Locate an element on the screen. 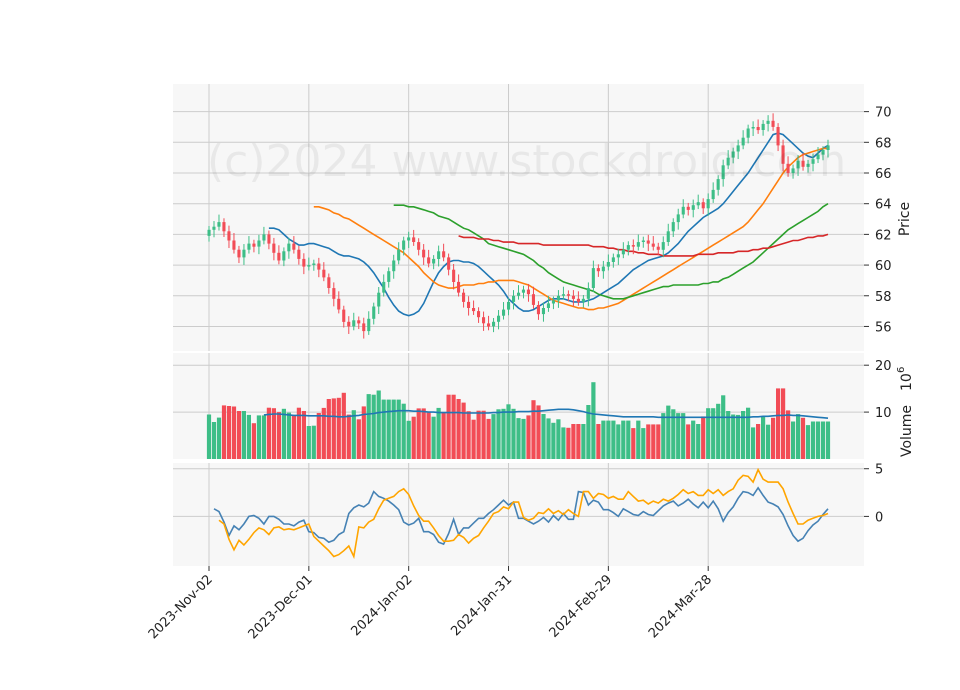 This screenshot has width=960, height=690. price-tick-label: 56 is located at coordinates (883, 327).